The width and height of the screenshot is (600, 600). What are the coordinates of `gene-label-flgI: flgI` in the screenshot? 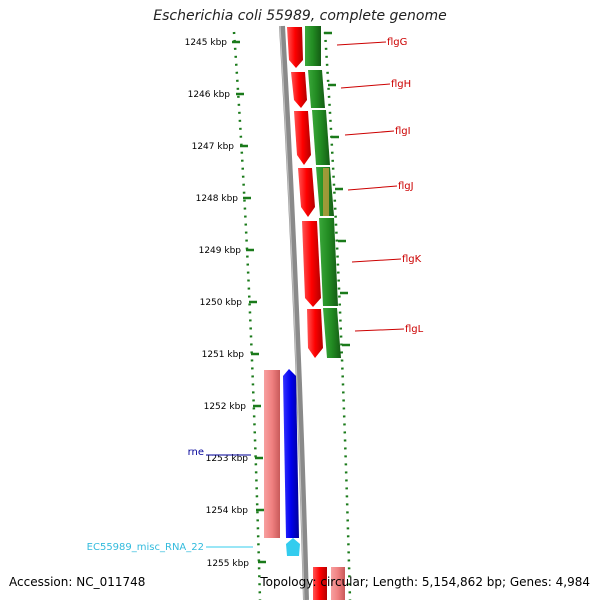 It's located at (403, 131).